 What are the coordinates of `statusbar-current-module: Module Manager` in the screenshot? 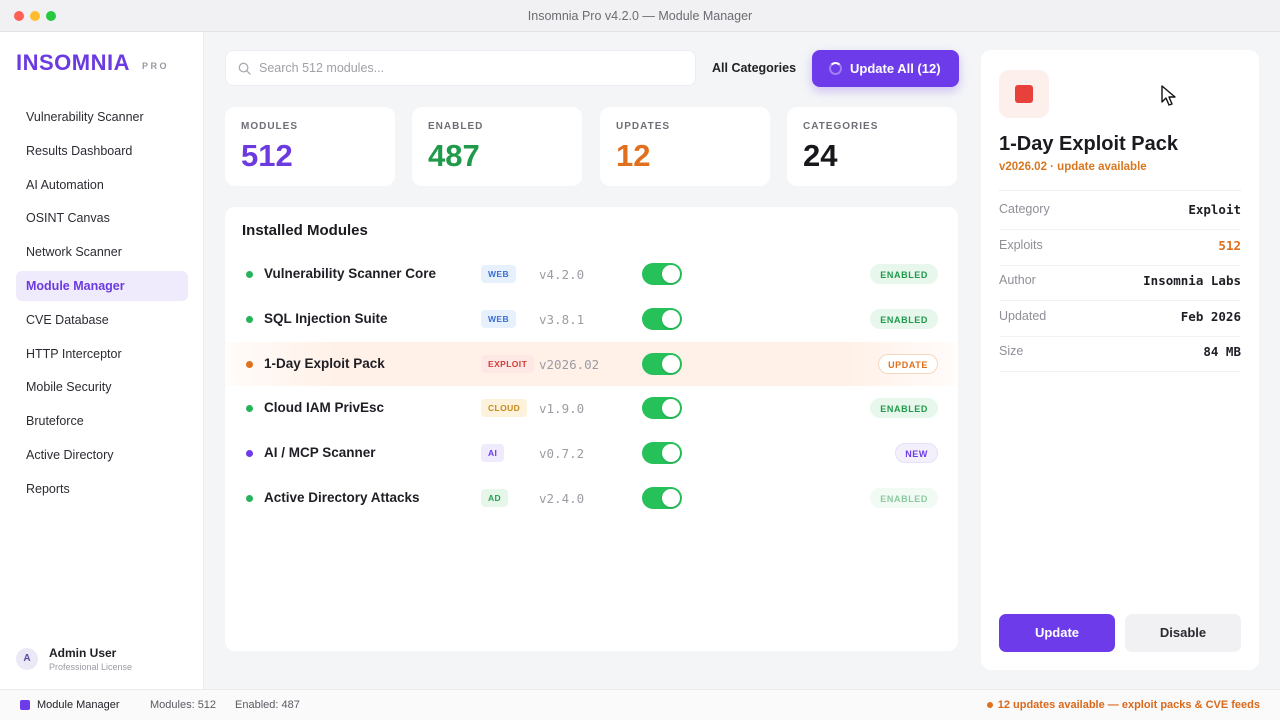 It's located at (78, 705).